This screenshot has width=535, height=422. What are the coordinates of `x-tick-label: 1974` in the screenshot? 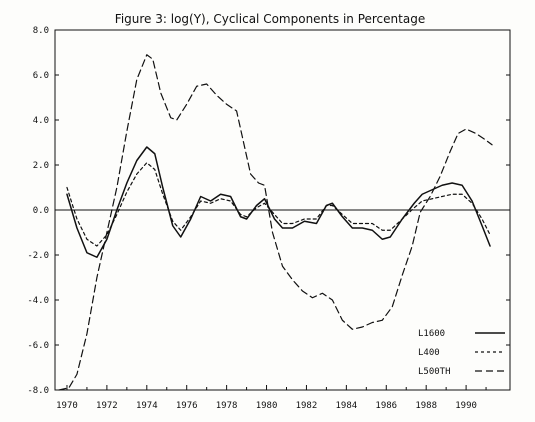 It's located at (147, 406).